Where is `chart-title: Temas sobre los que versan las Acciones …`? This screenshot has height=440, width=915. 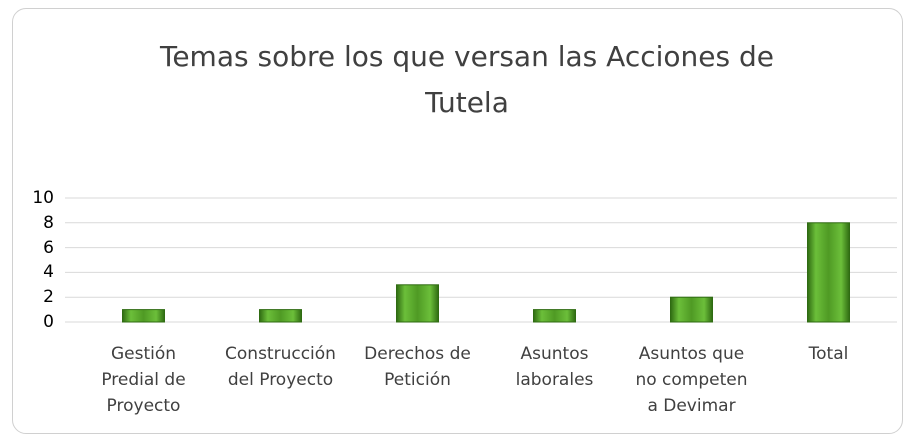 chart-title: Temas sobre los que versan las Acciones … is located at coordinates (466, 79).